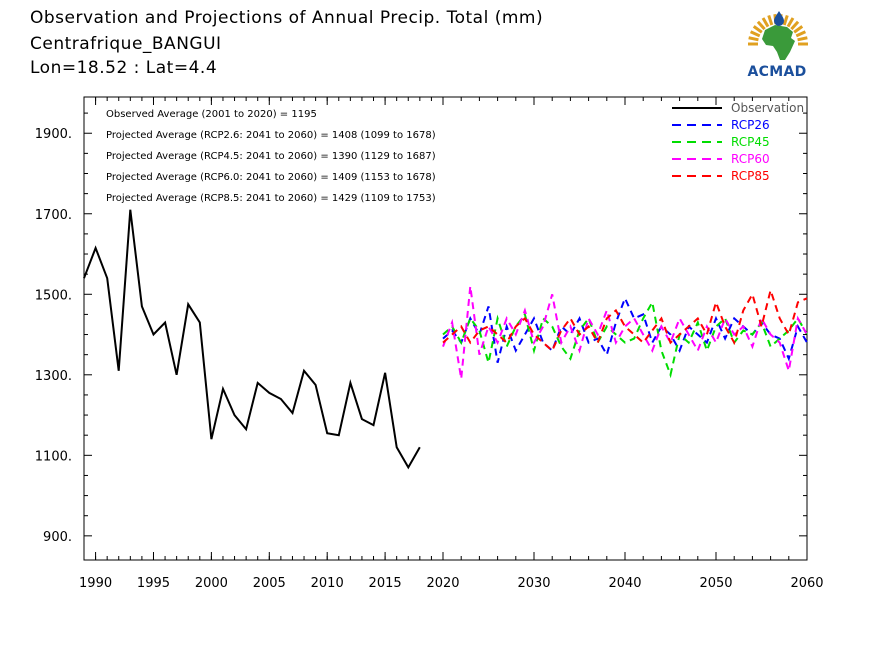  I want to click on acmad-logo, so click(778, 35).